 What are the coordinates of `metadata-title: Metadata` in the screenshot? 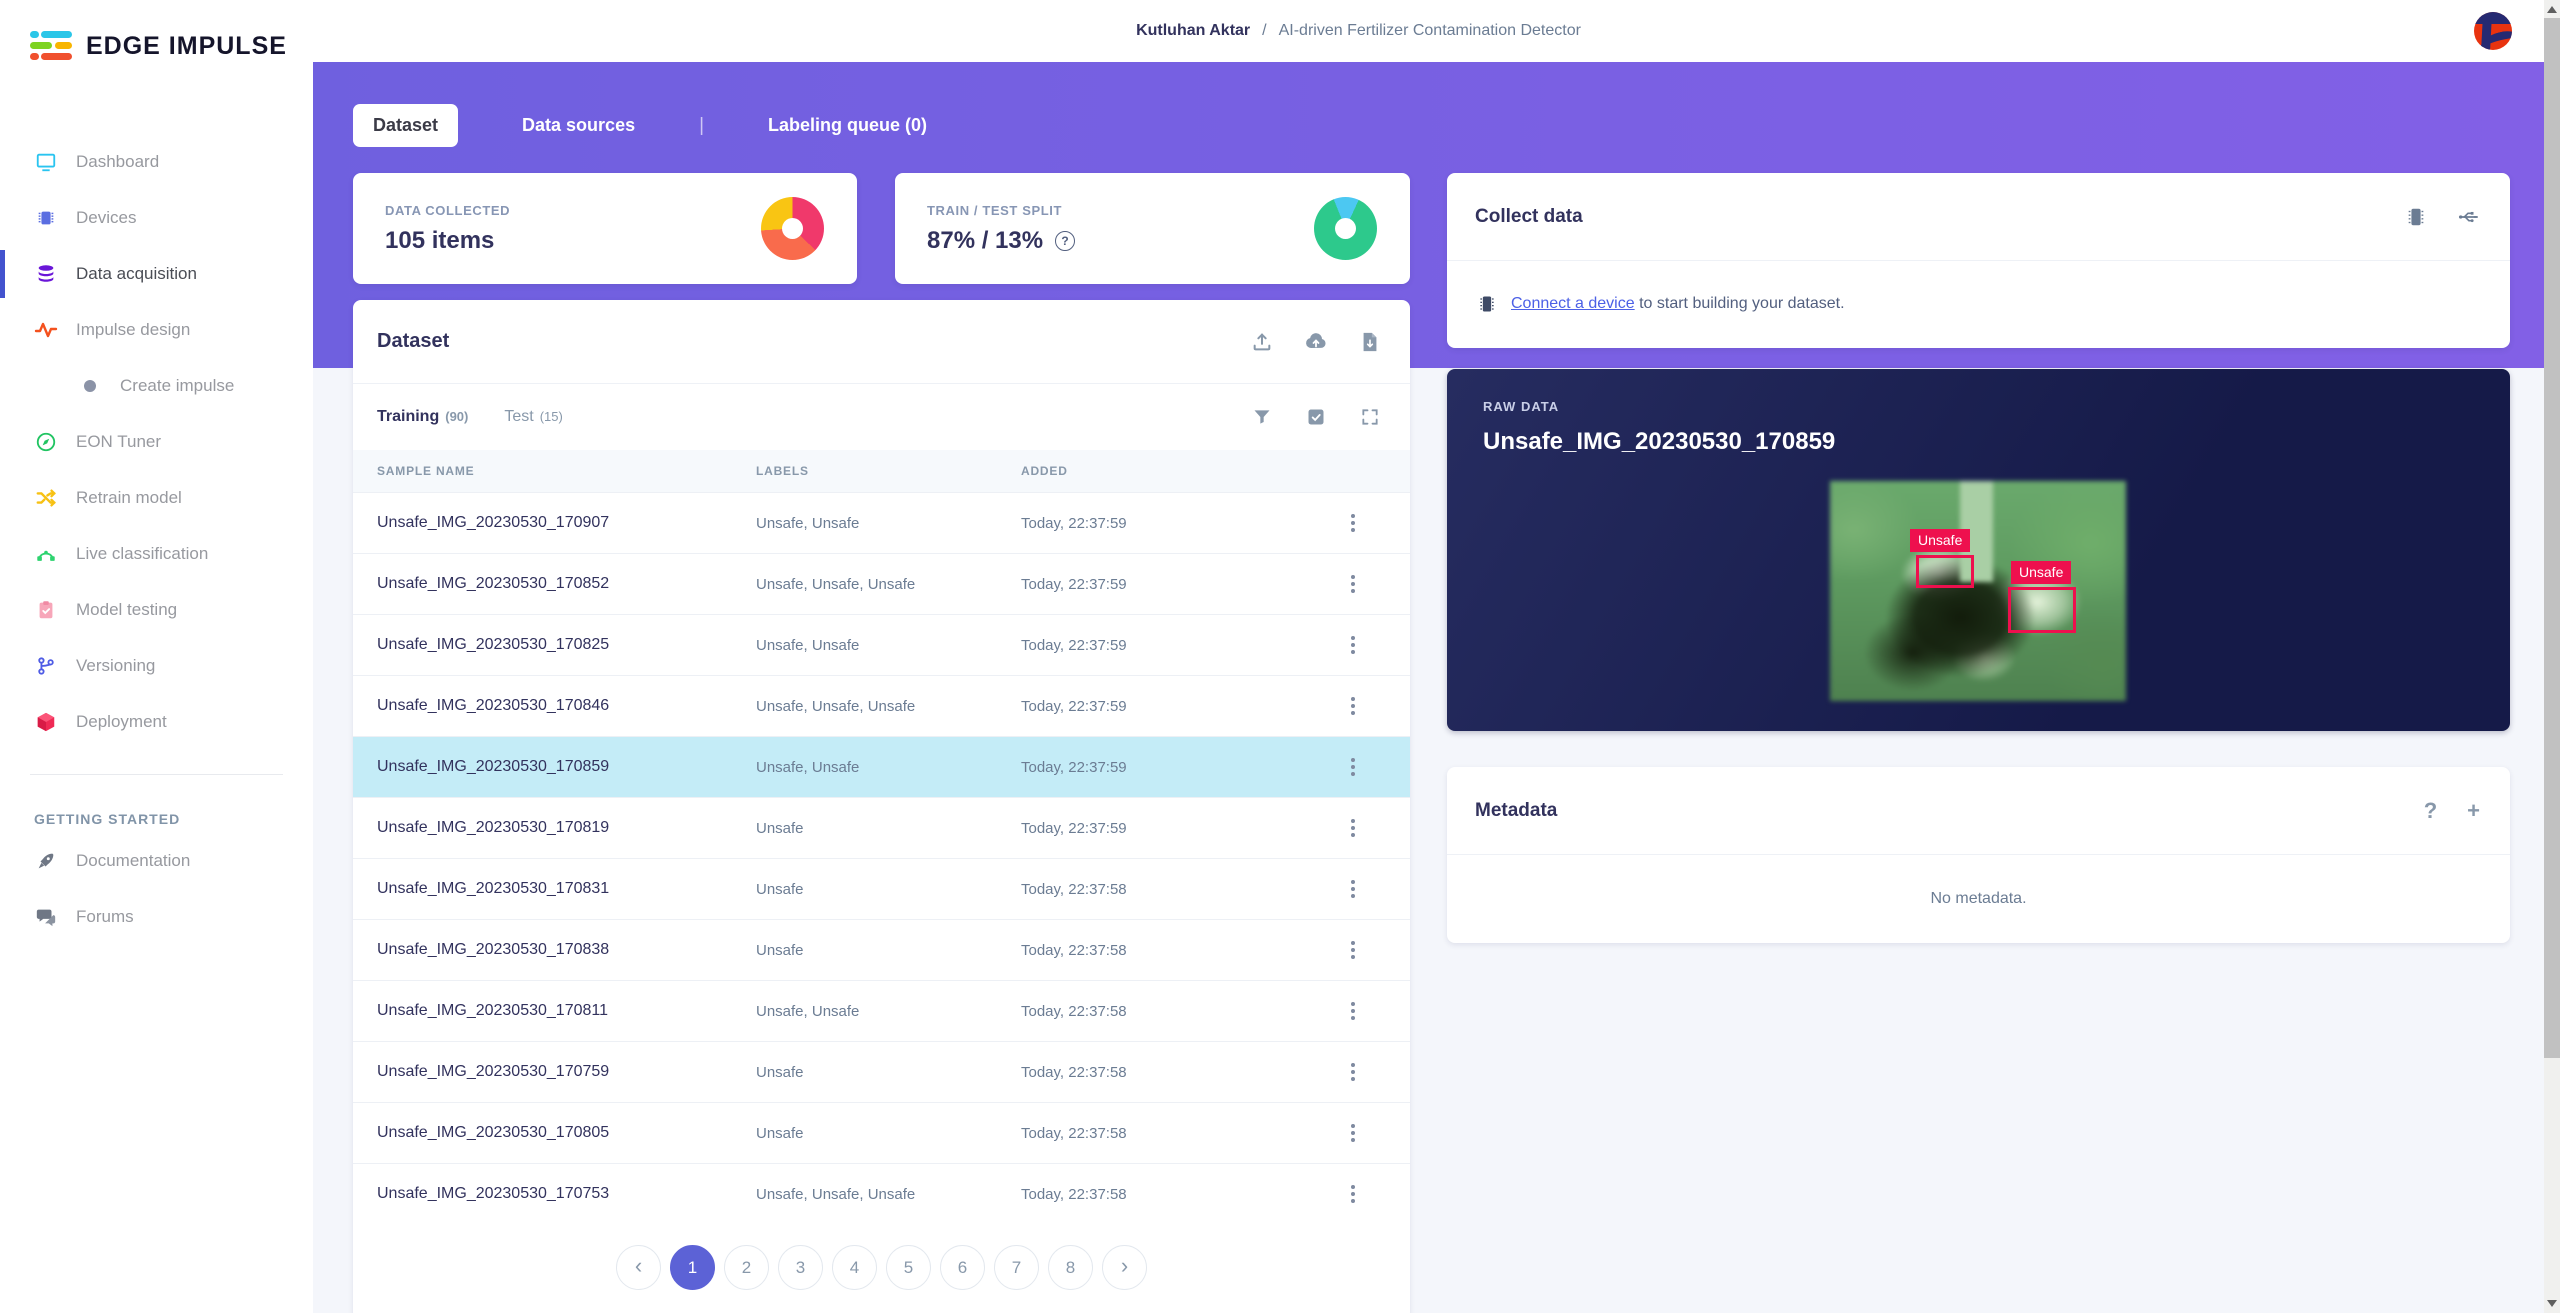 It's located at (1516, 810).